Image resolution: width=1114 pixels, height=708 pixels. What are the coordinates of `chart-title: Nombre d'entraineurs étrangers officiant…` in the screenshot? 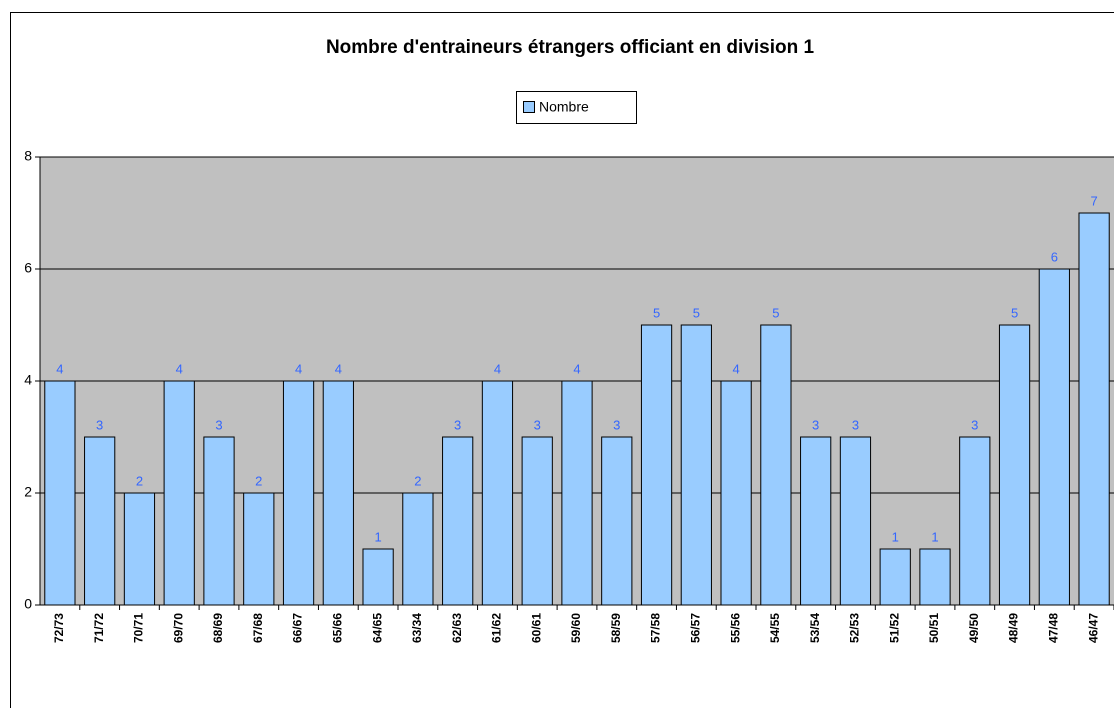 It's located at (570, 47).